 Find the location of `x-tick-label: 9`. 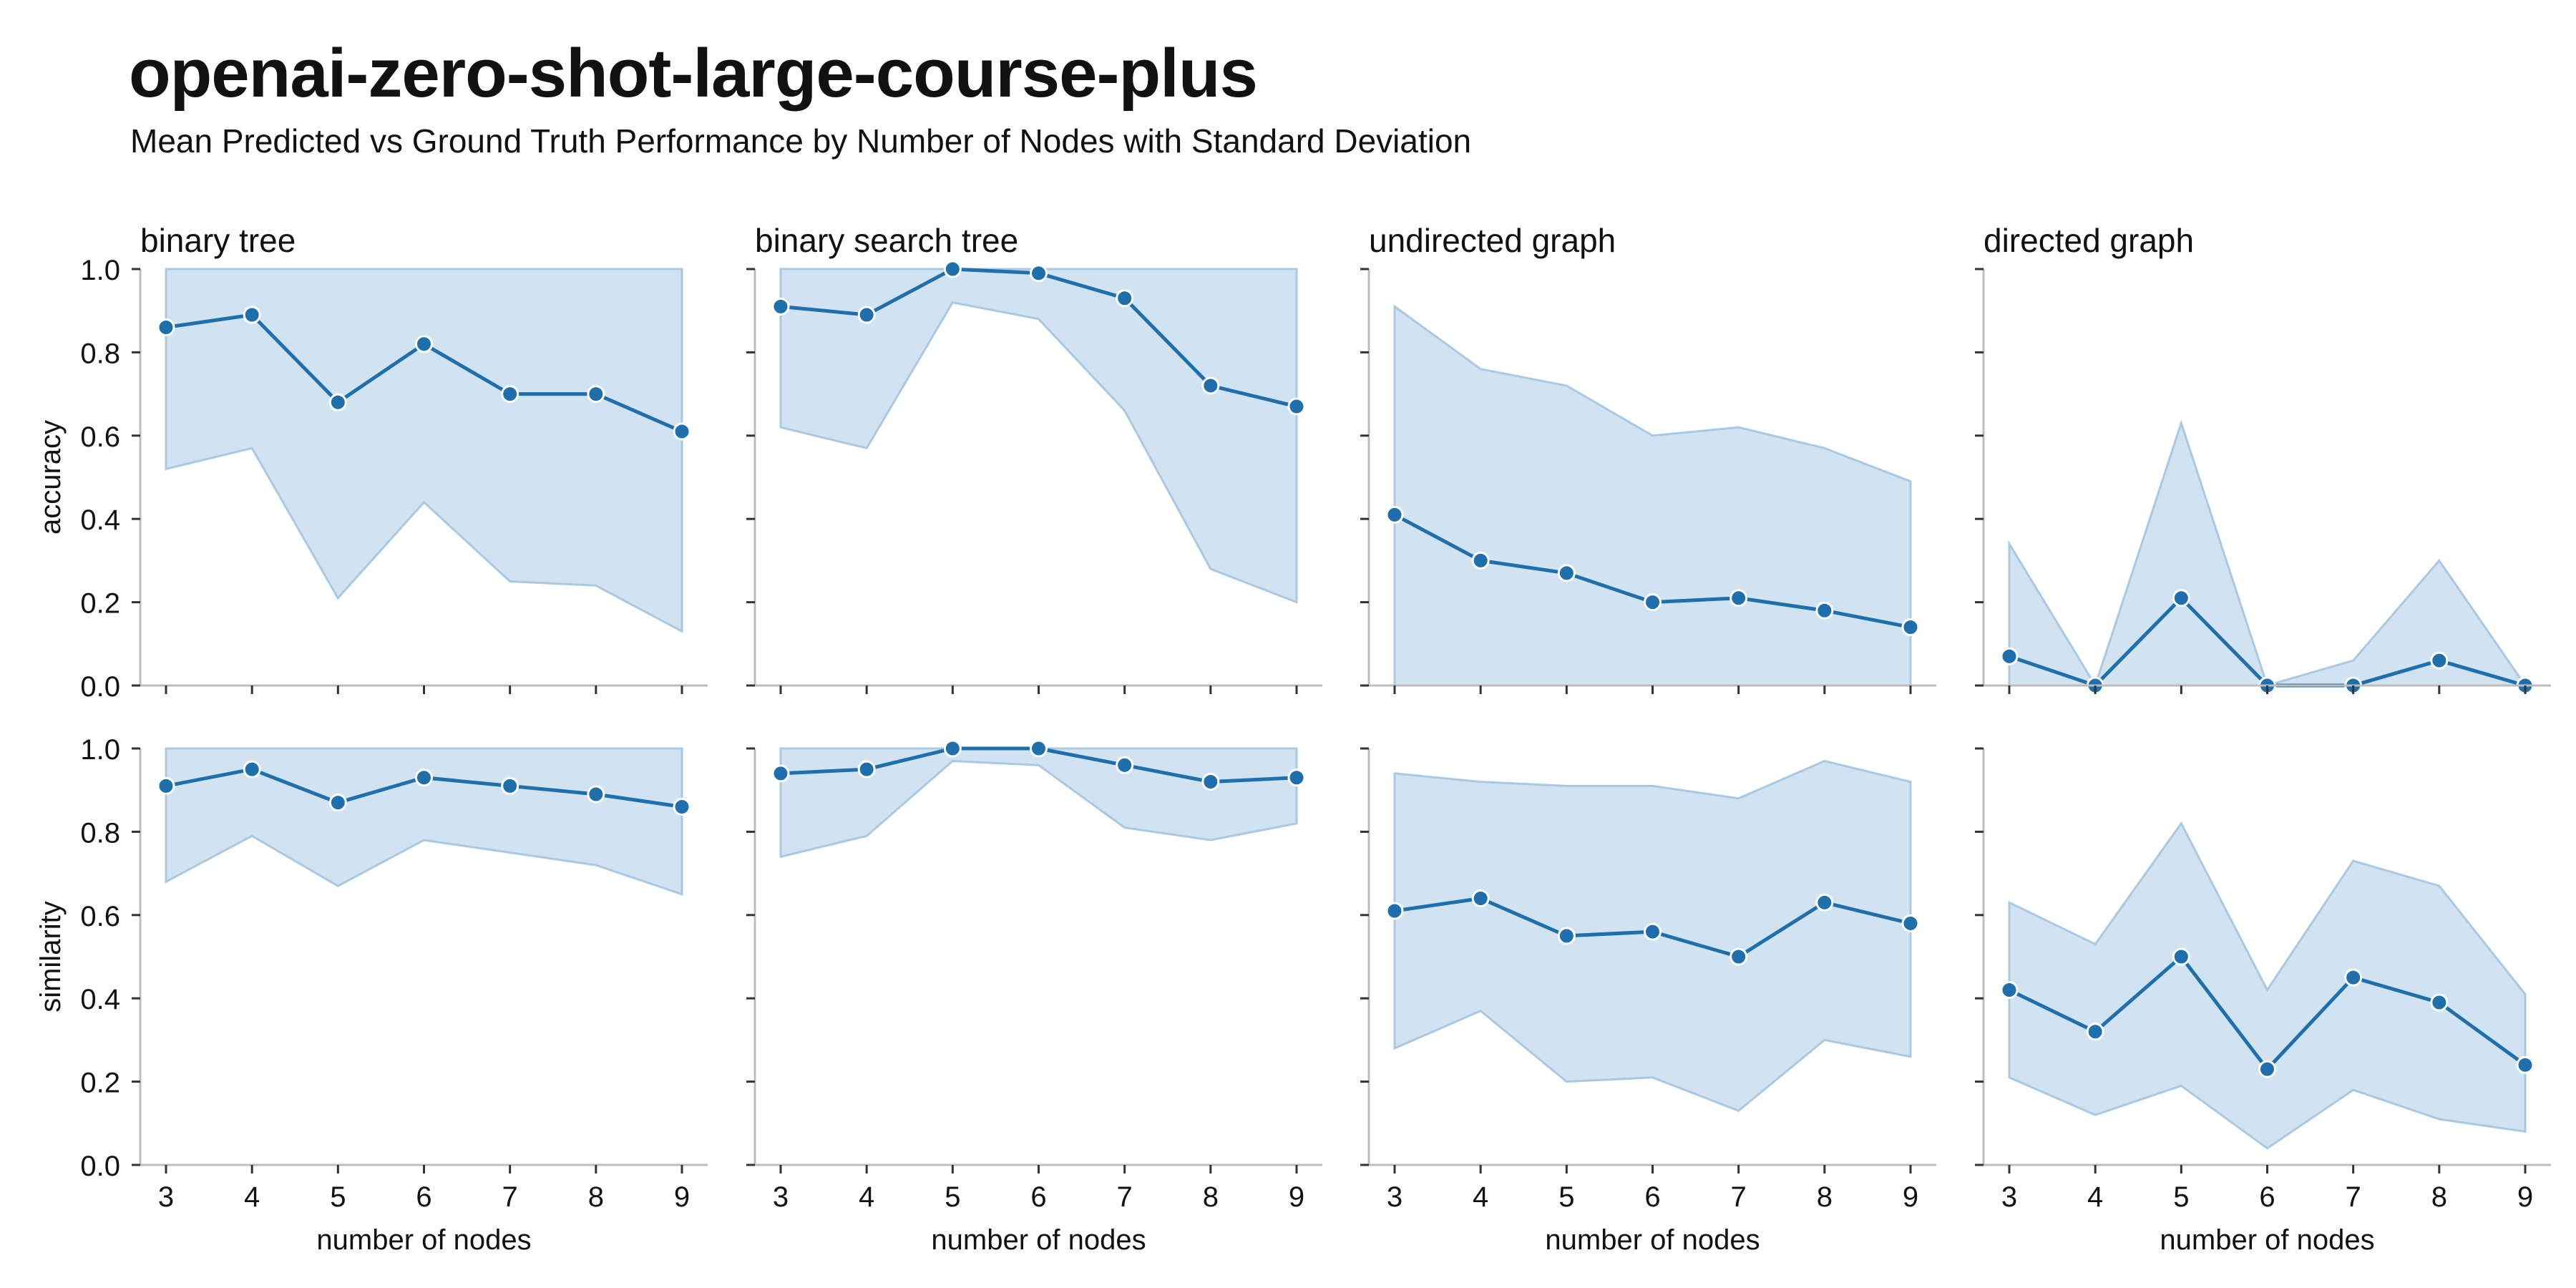

x-tick-label: 9 is located at coordinates (1910, 1197).